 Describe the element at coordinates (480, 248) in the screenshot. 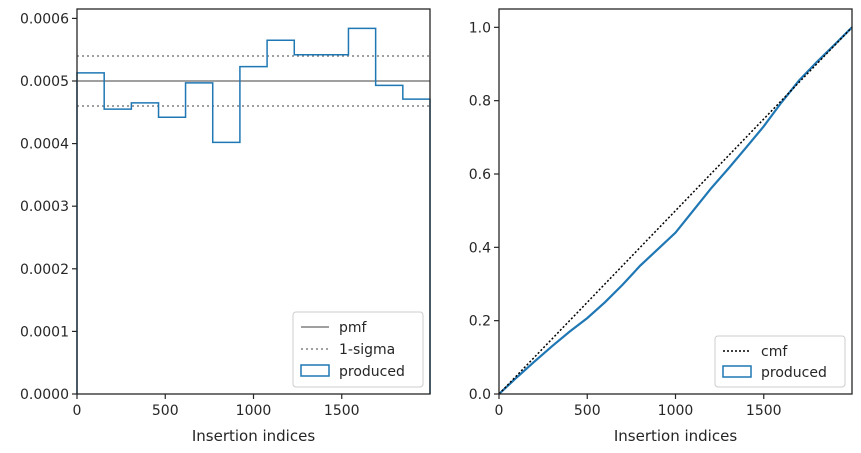

I see `y-tick-label: 0.4` at that location.